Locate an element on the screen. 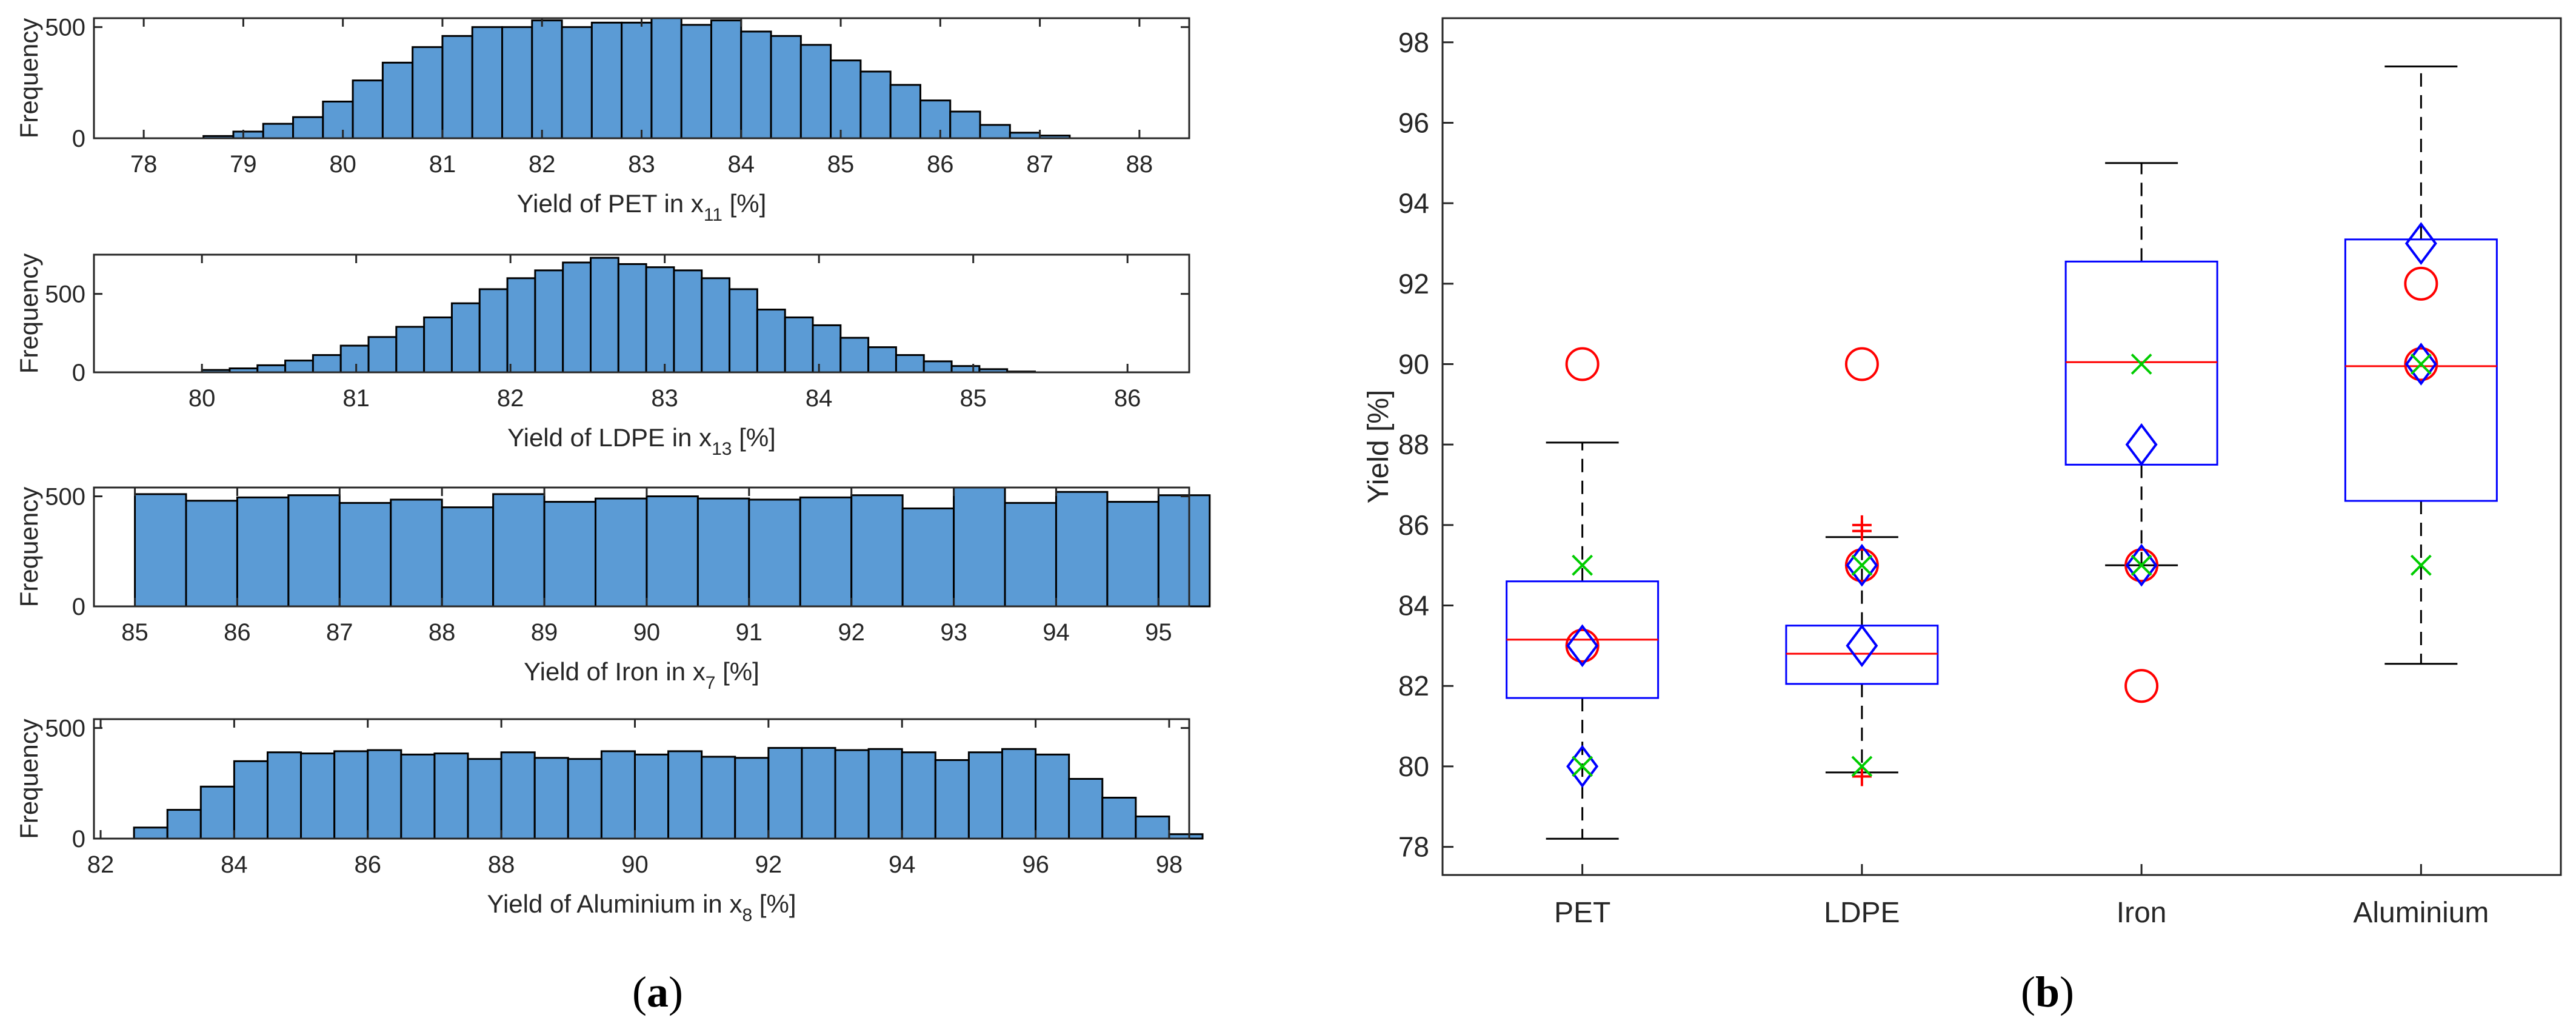  x-axis-label-unit: [%] is located at coordinates (744, 203).